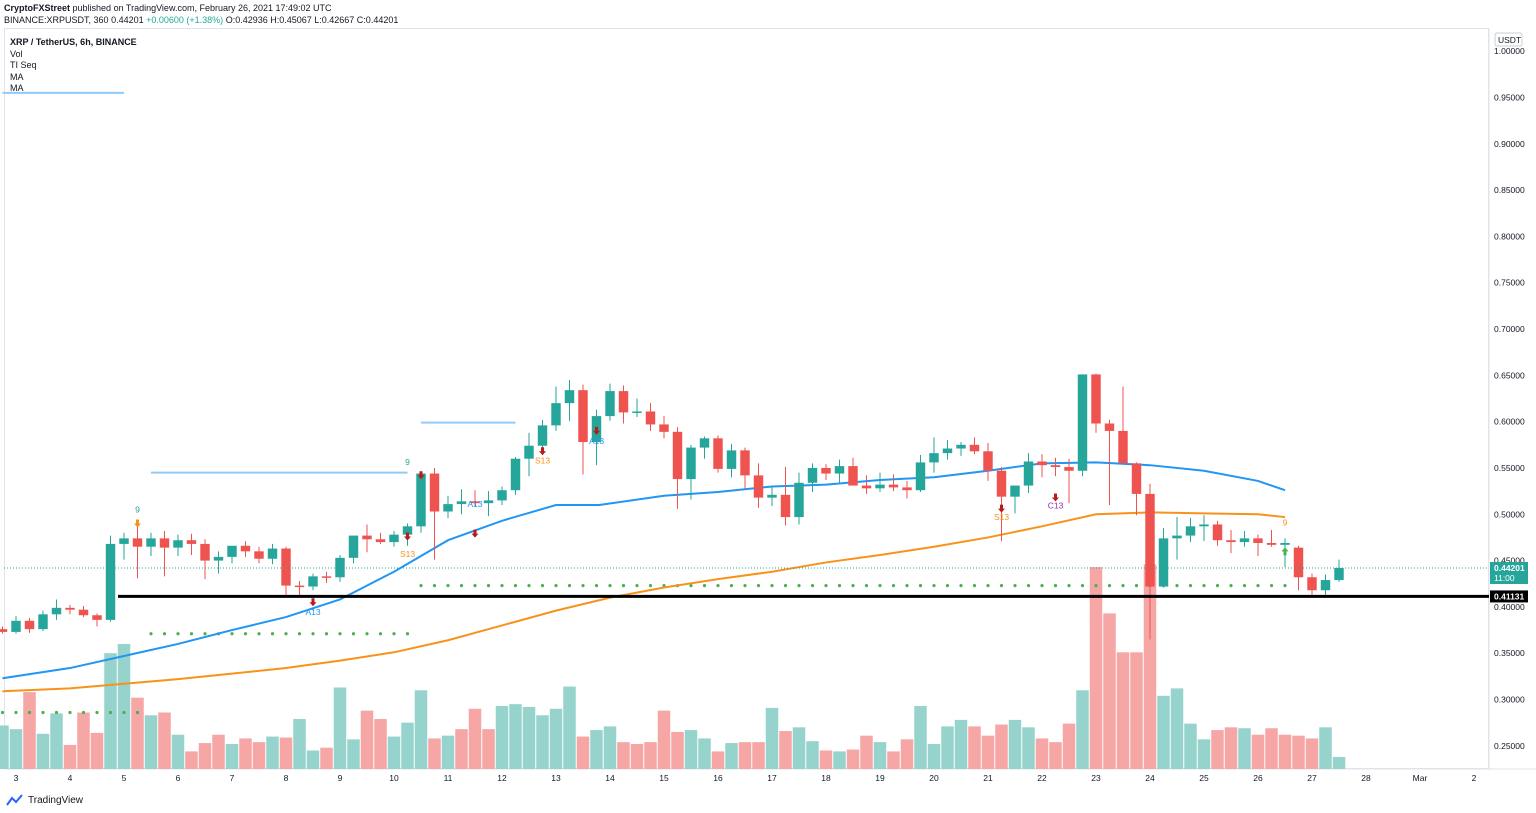 Image resolution: width=1536 pixels, height=813 pixels. What do you see at coordinates (16, 778) in the screenshot?
I see `time-tick-label: 3` at bounding box center [16, 778].